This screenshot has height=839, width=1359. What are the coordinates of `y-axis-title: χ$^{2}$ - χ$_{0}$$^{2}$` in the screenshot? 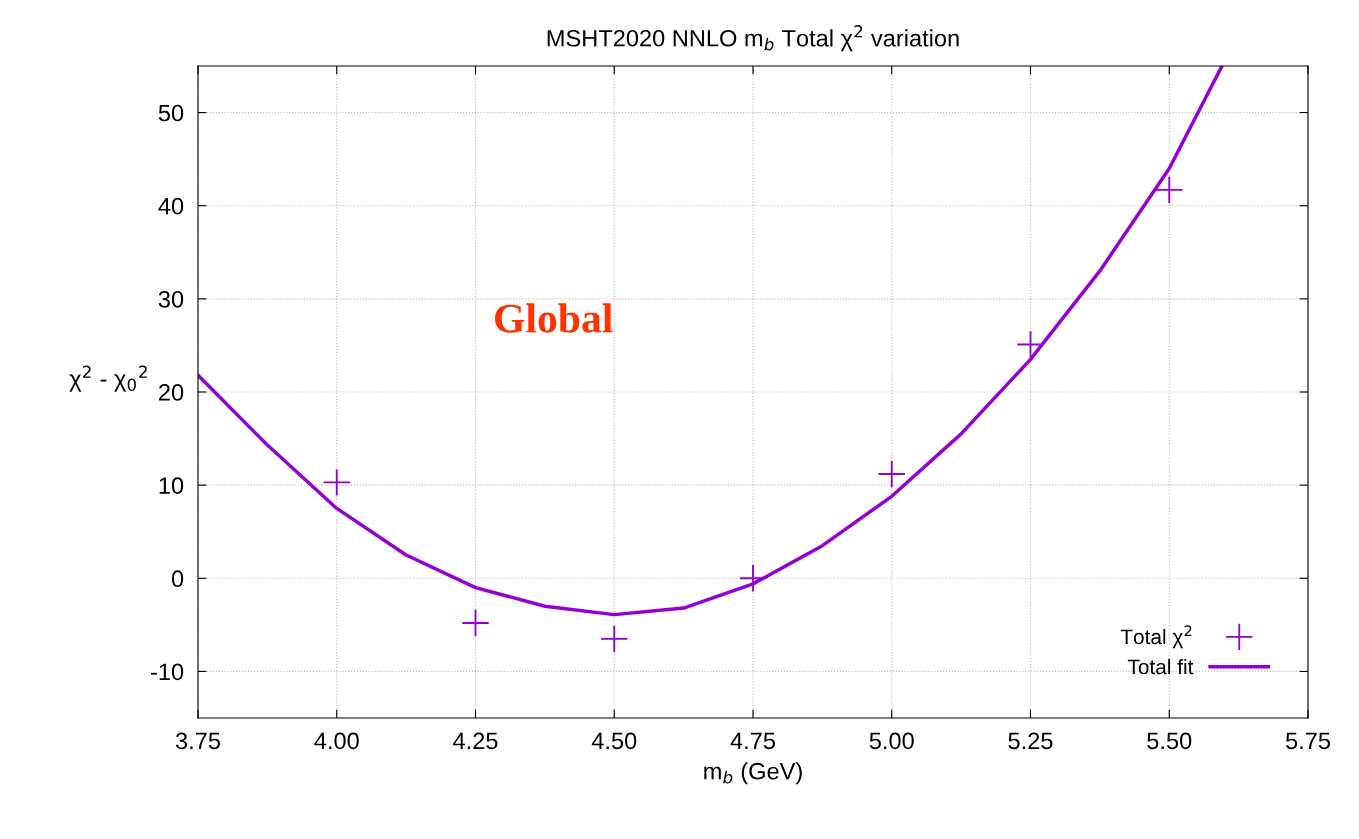 It's located at (108, 378).